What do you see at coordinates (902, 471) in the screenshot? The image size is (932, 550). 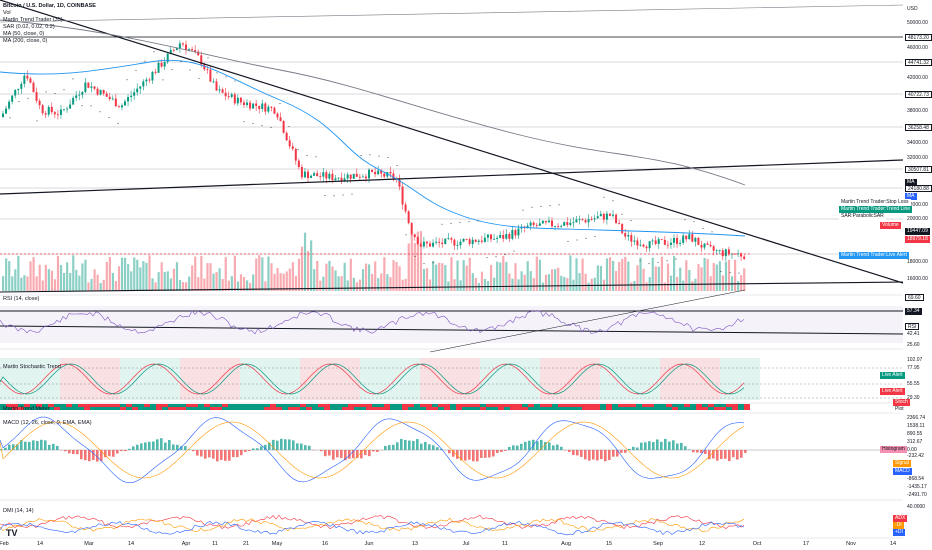 I see `macd-tag: MACD` at bounding box center [902, 471].